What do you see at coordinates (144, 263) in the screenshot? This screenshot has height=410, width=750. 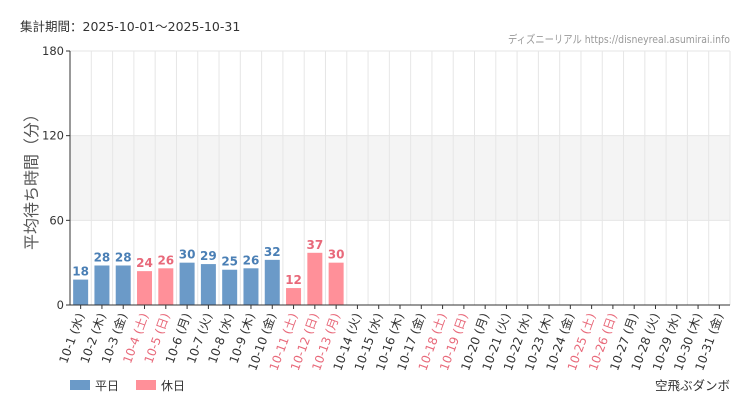 I see `bar-value-label: 24` at bounding box center [144, 263].